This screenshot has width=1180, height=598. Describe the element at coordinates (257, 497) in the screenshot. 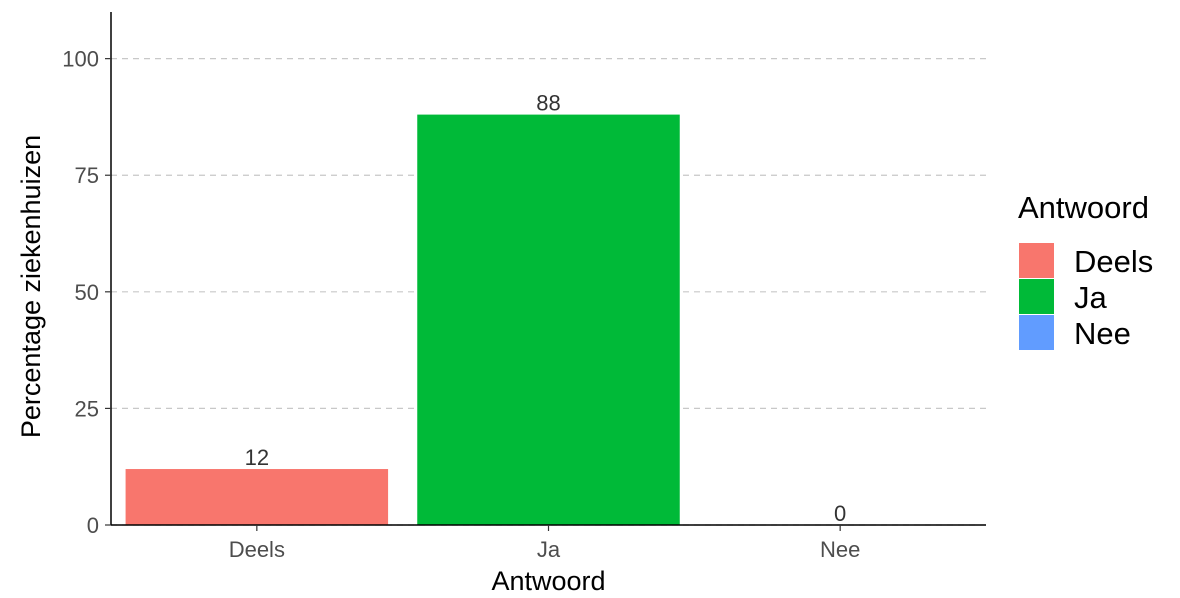

I see `bar-deels` at that location.